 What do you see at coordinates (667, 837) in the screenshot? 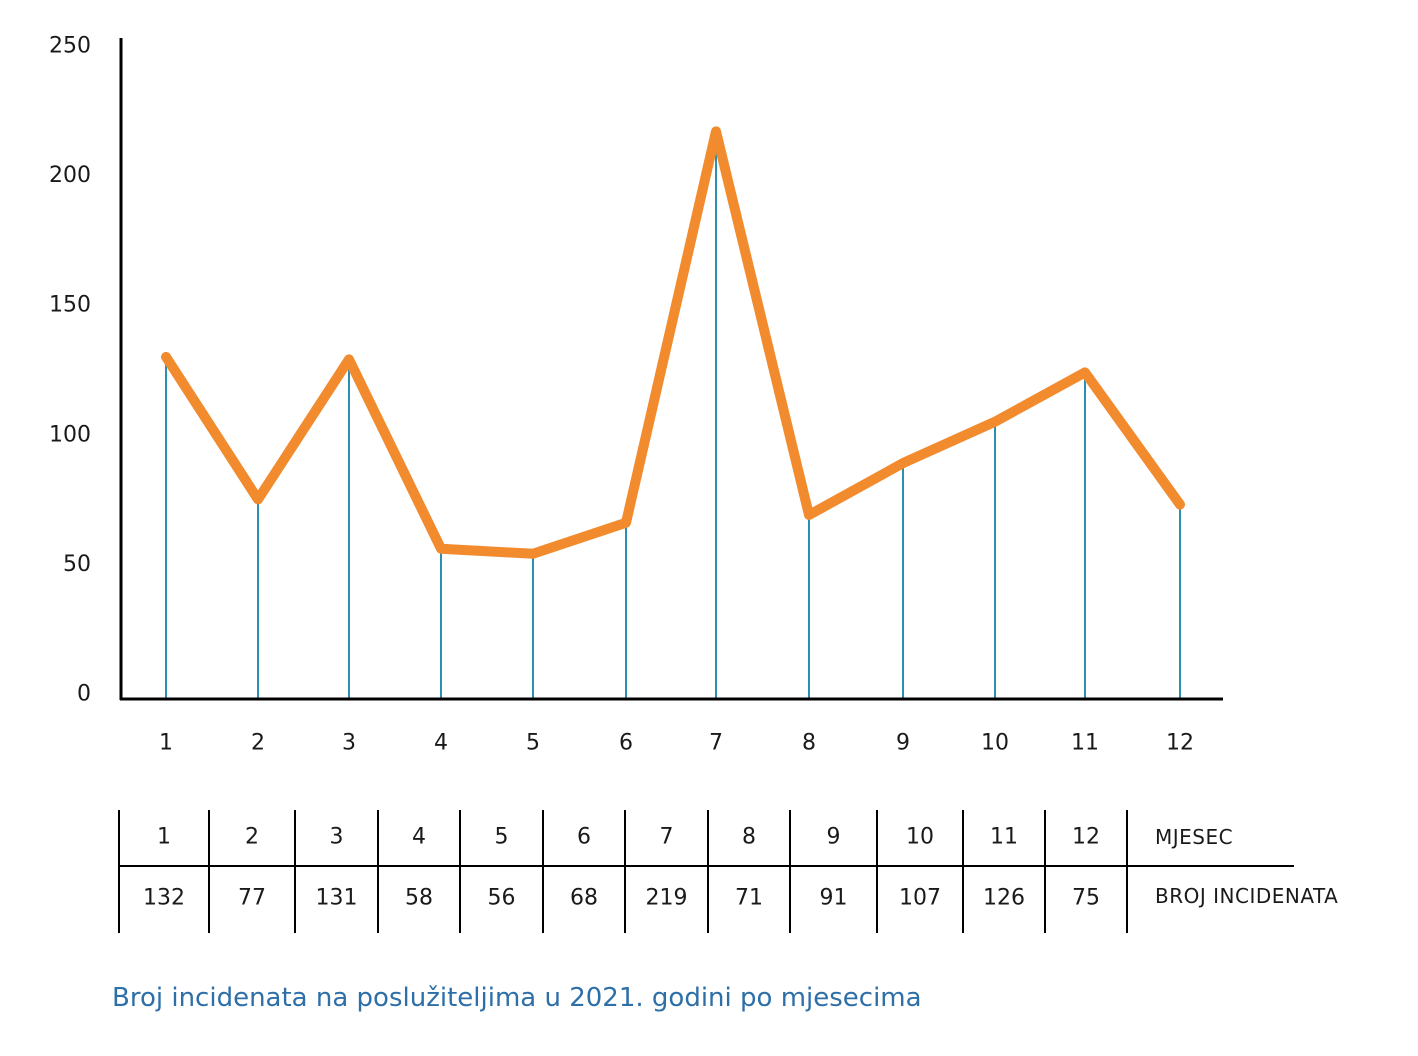
I see `table-month-cell: 7` at bounding box center [667, 837].